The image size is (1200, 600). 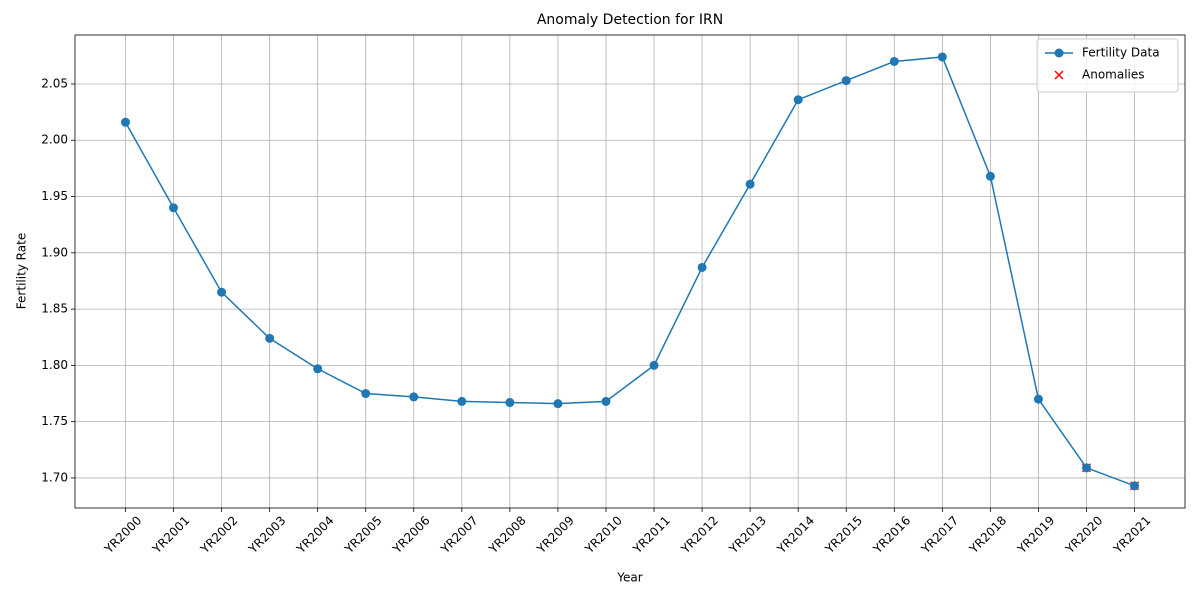 What do you see at coordinates (54, 421) in the screenshot?
I see `y-tick-label: 1.75` at bounding box center [54, 421].